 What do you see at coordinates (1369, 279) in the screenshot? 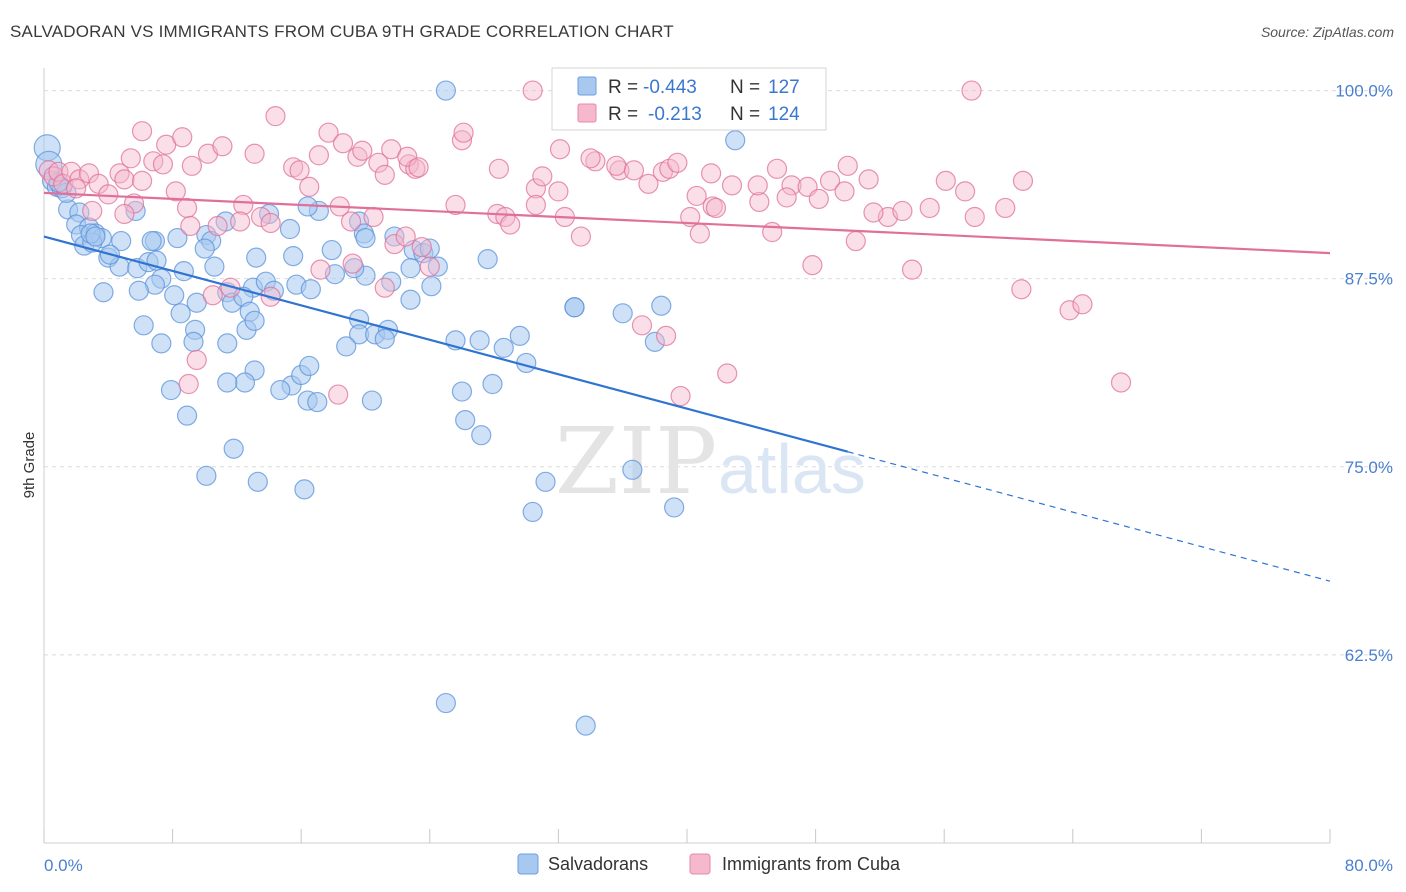
I see `y-tick-label-2: 87.5%` at bounding box center [1369, 279].